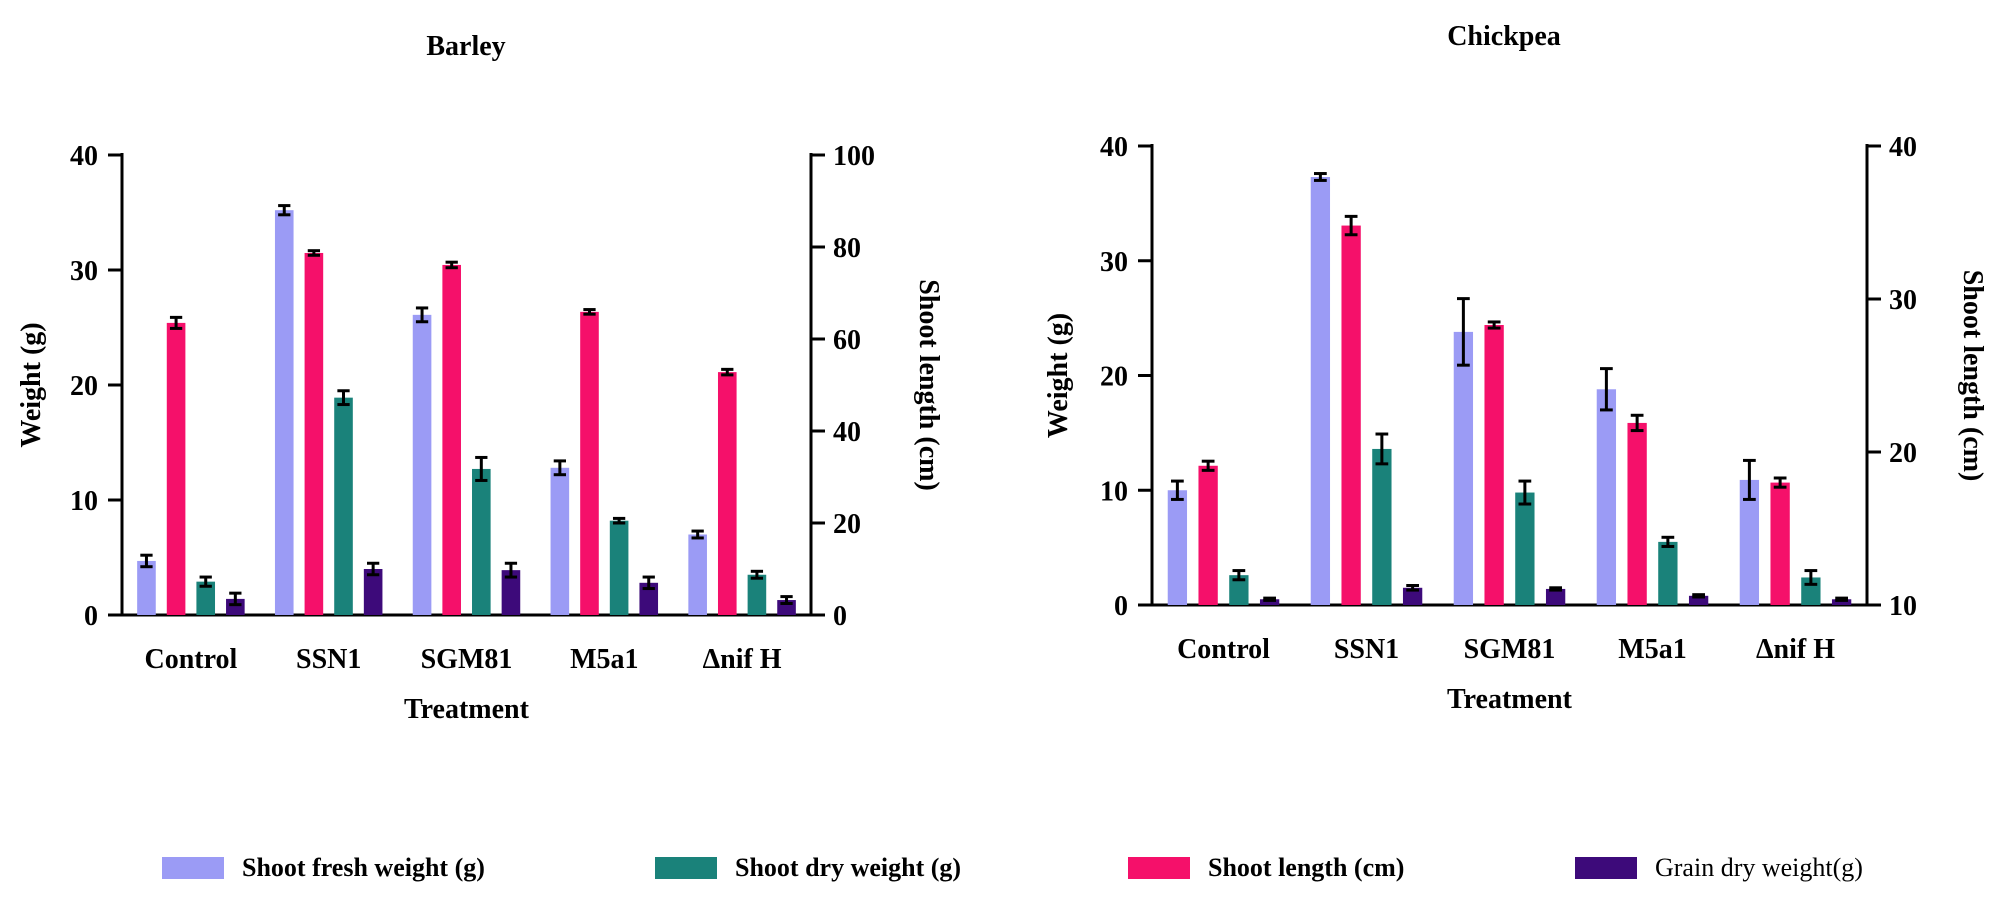 This screenshot has height=910, width=1999. What do you see at coordinates (847, 340) in the screenshot?
I see `y-tick-label-right: 60` at bounding box center [847, 340].